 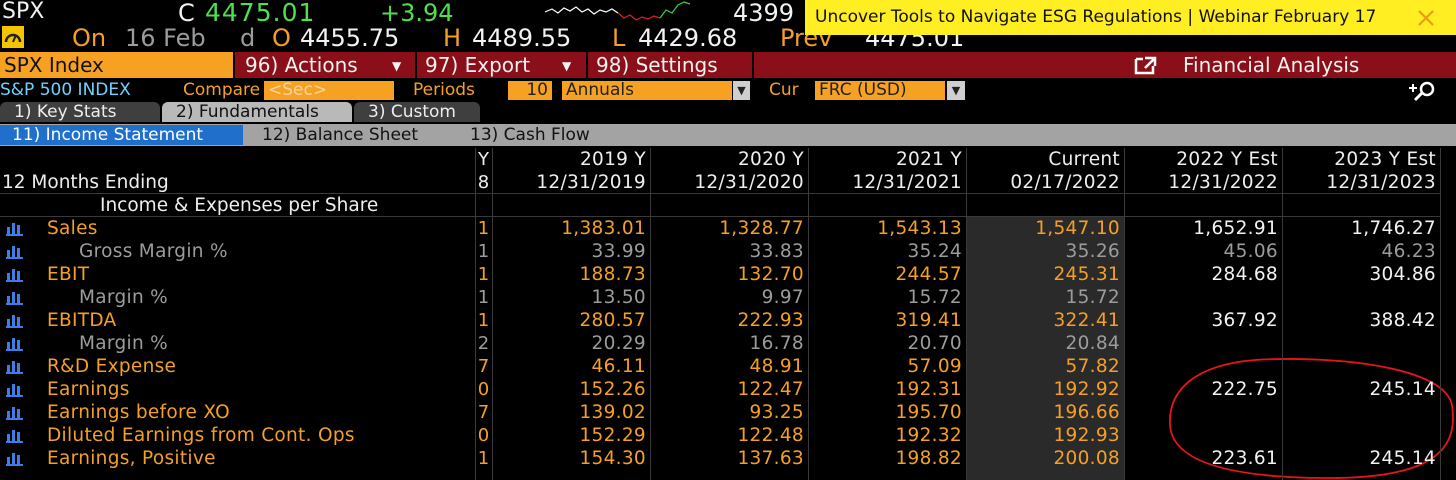 What do you see at coordinates (131, 458) in the screenshot?
I see `row-label: Earnings, Positive` at bounding box center [131, 458].